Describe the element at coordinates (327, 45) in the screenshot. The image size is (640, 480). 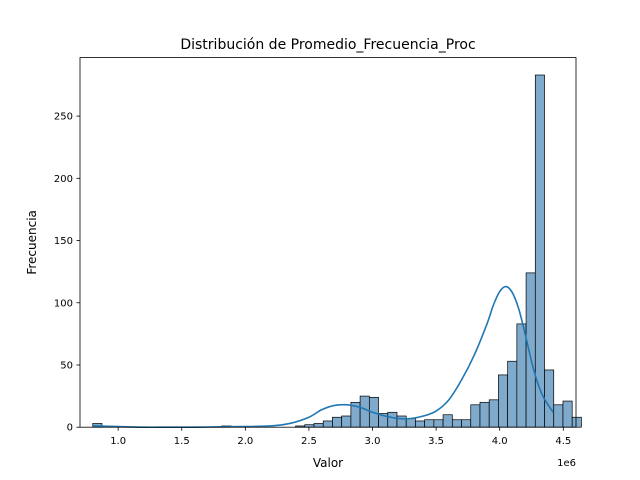
I see `chart-title: Distribución de Promedio_Frecuencia_Proc` at that location.